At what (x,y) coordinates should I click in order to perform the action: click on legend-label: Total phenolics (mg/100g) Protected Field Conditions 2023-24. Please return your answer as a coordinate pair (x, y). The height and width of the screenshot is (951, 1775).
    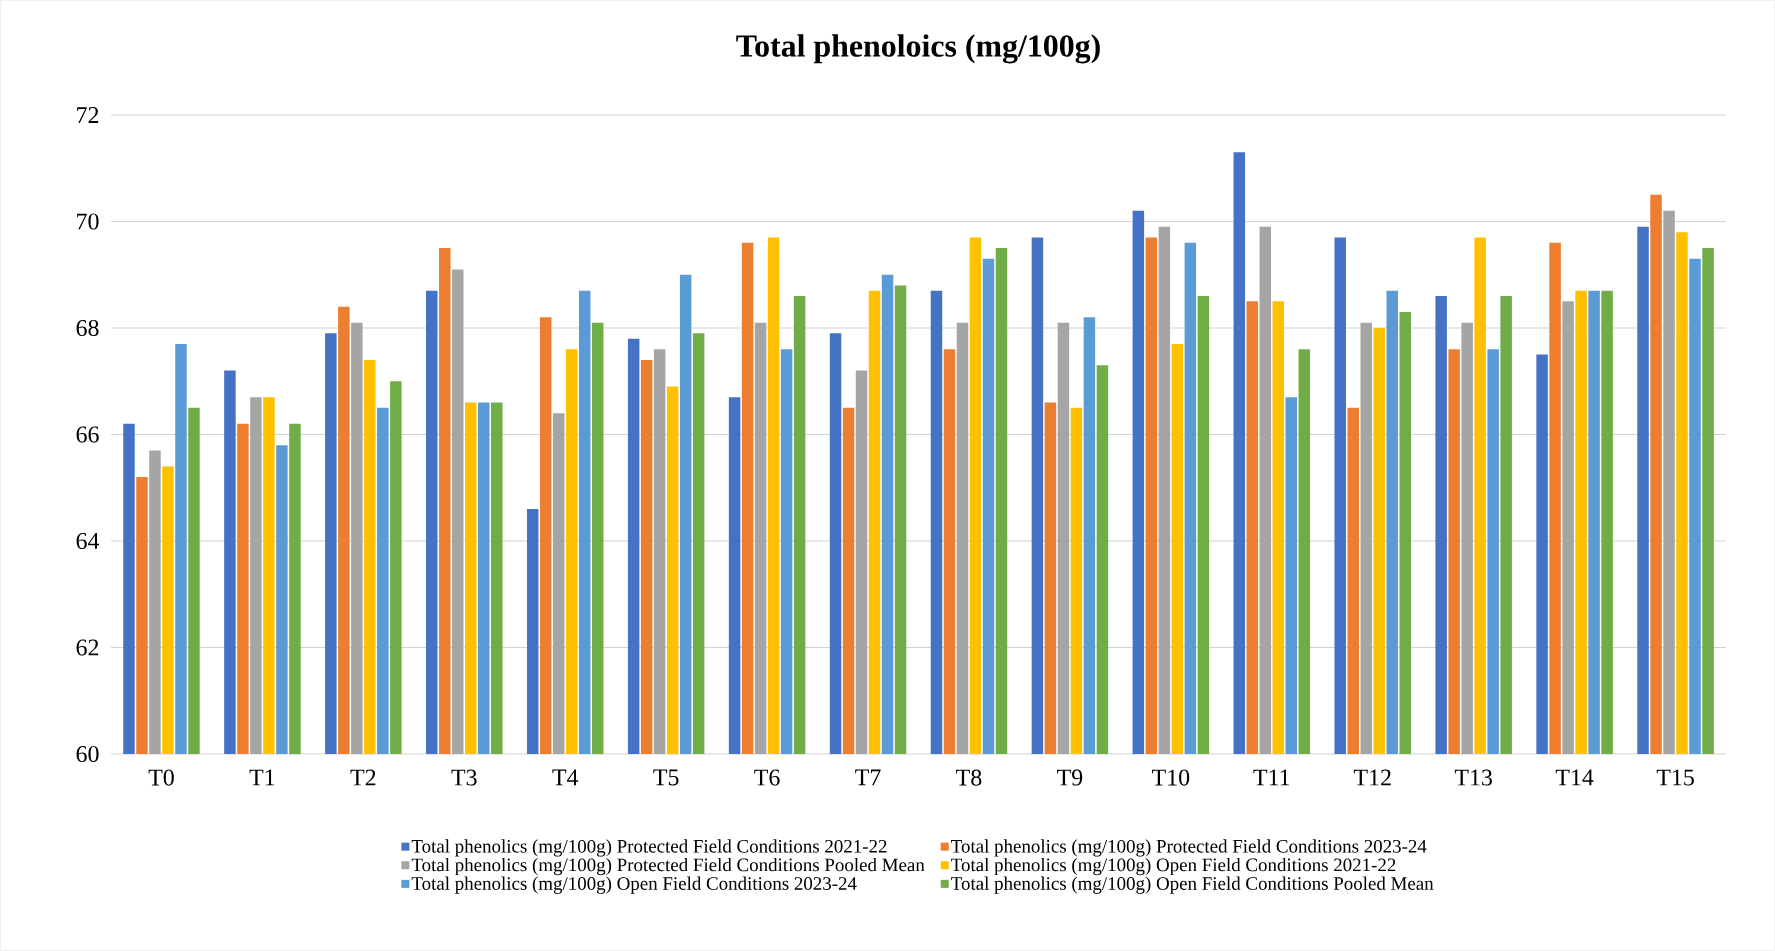
    Looking at the image, I should click on (1189, 848).